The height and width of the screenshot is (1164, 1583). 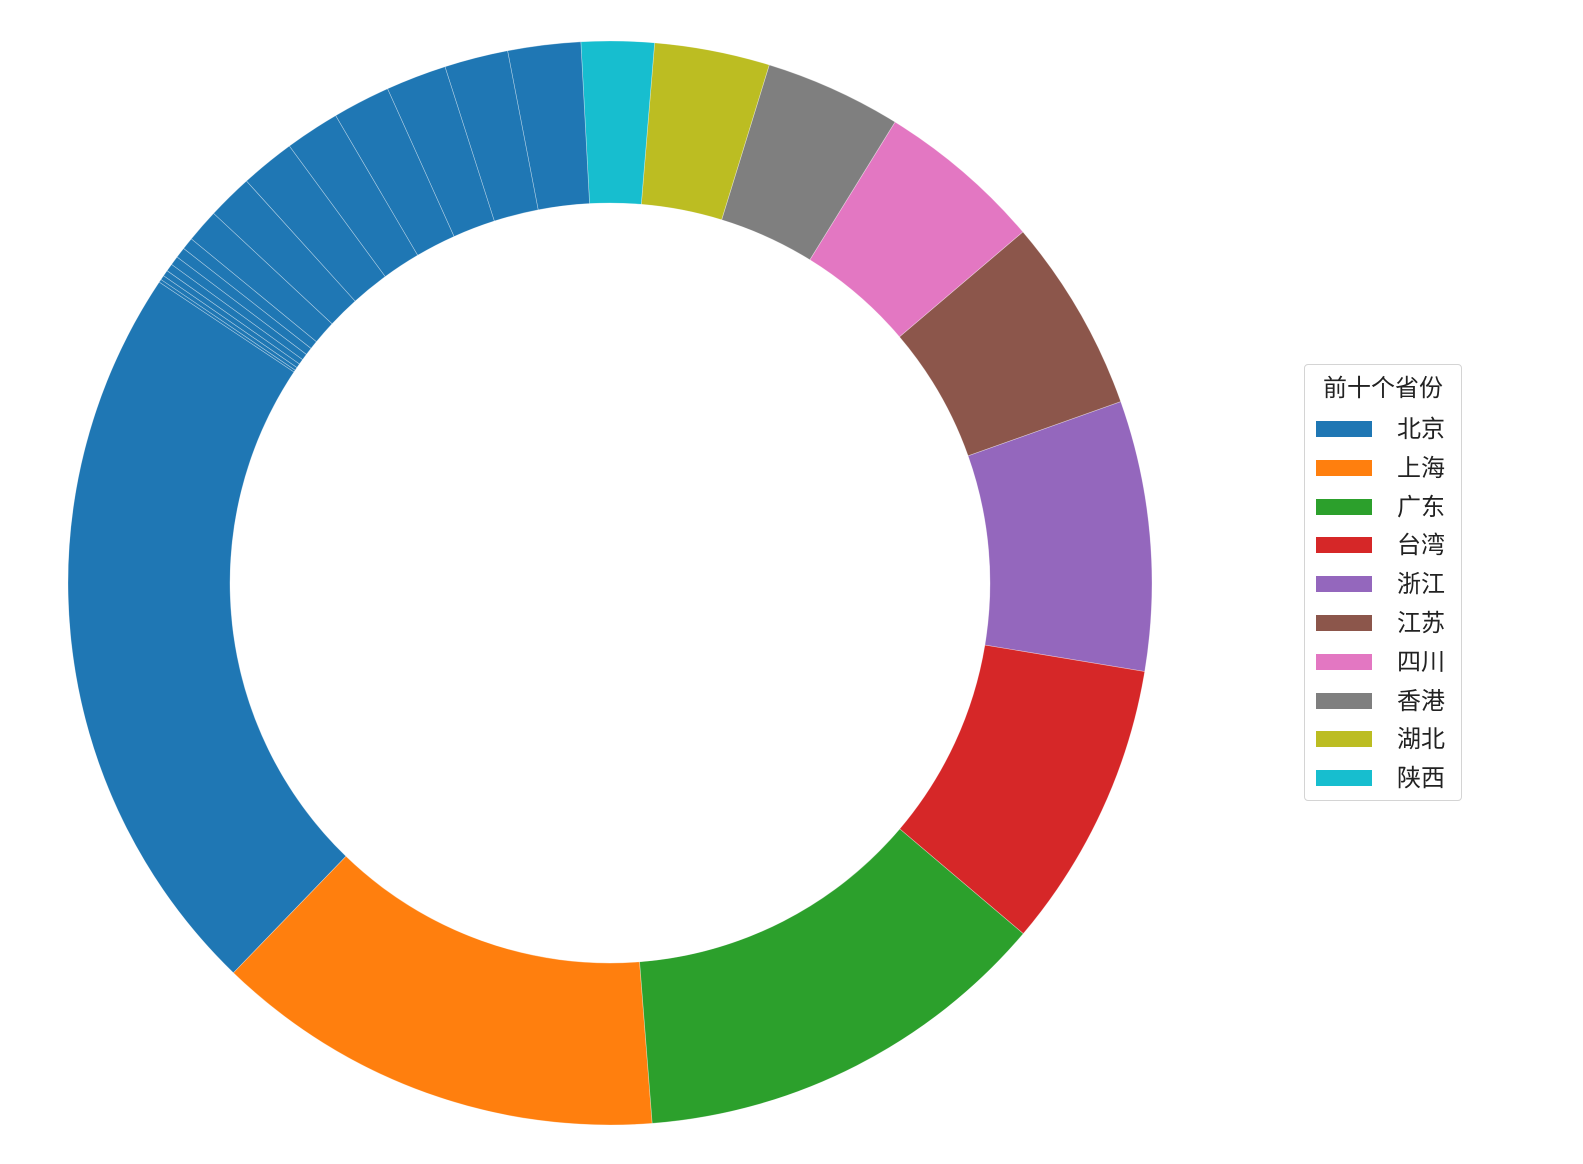 I want to click on legend-label: 广东, so click(x=1421, y=506).